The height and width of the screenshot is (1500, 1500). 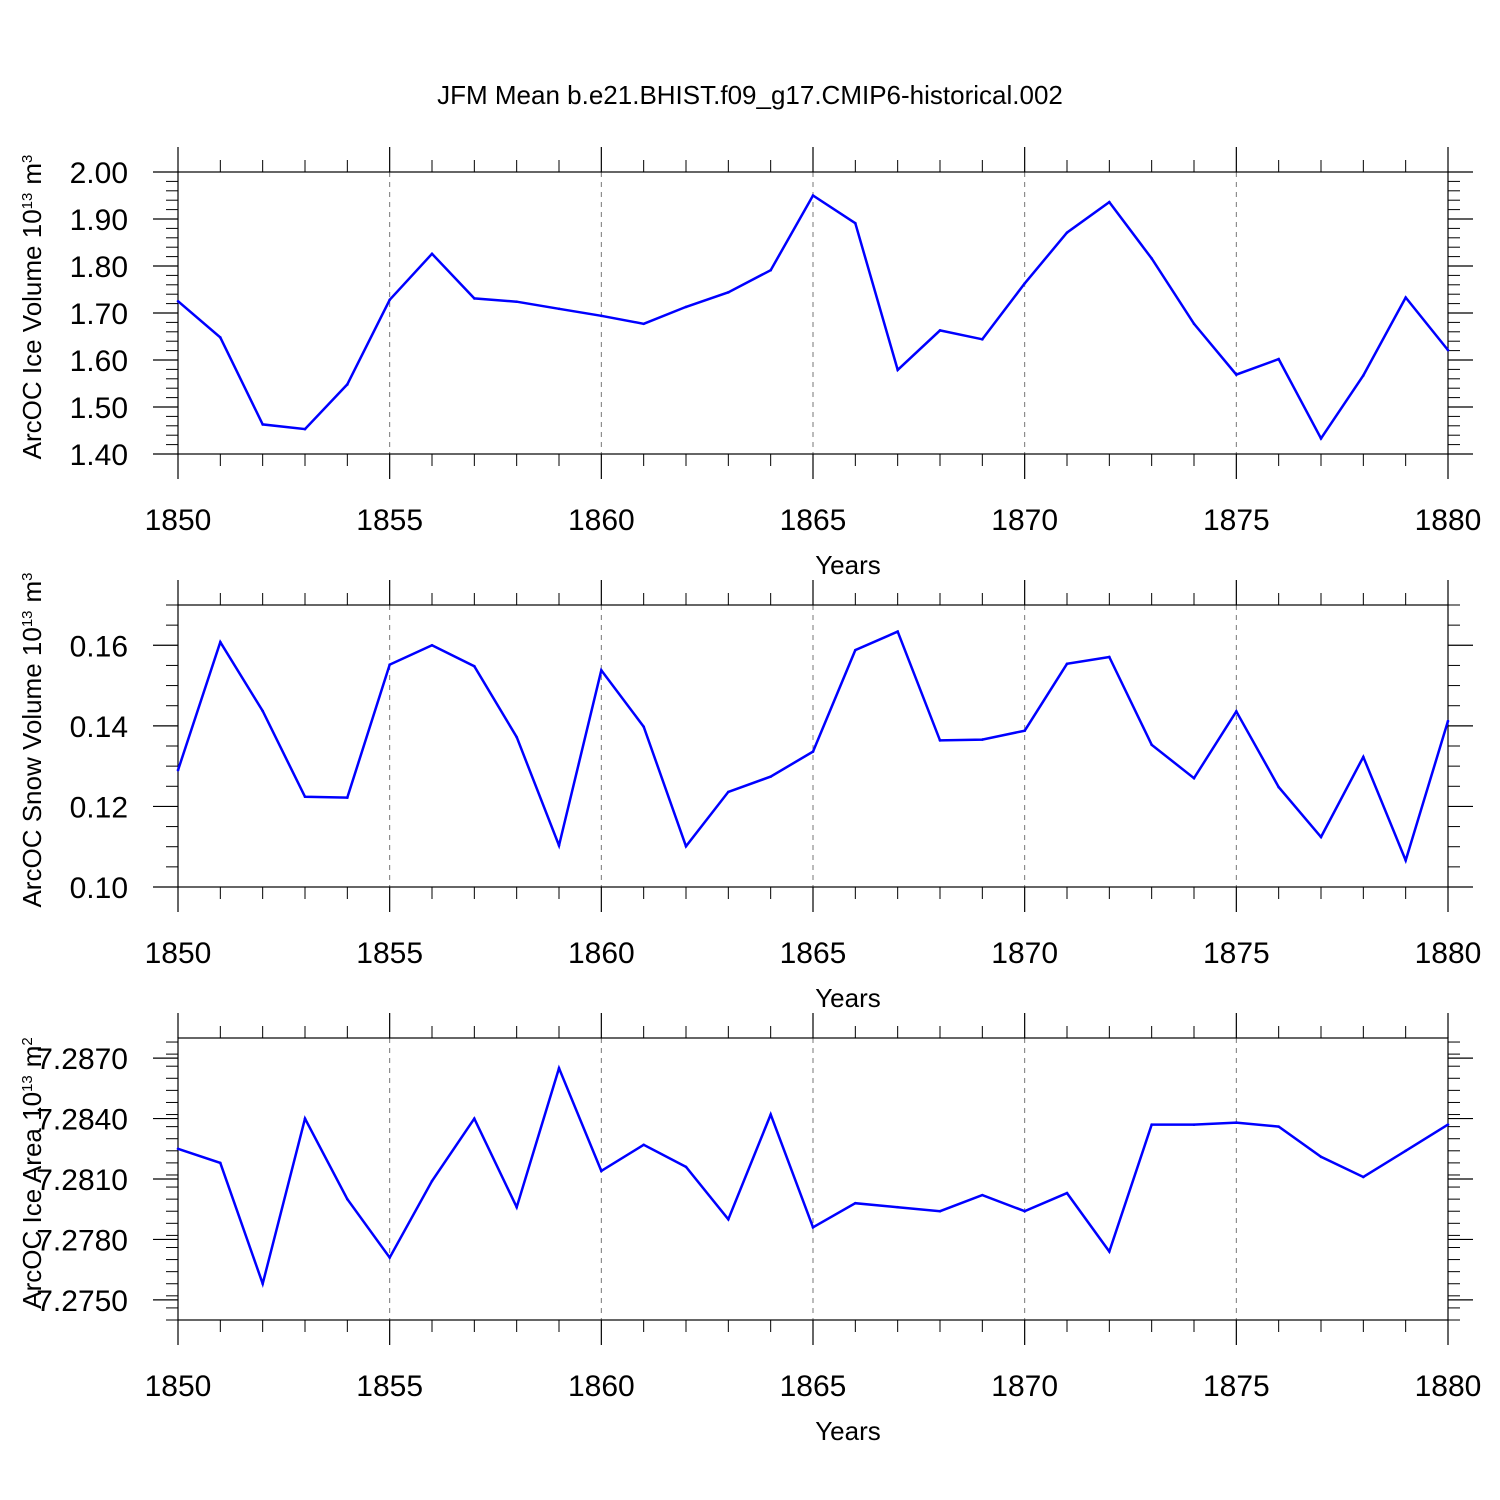 I want to click on y-axis-title-text: ArcOC Ice Area 10, so click(x=32, y=1200).